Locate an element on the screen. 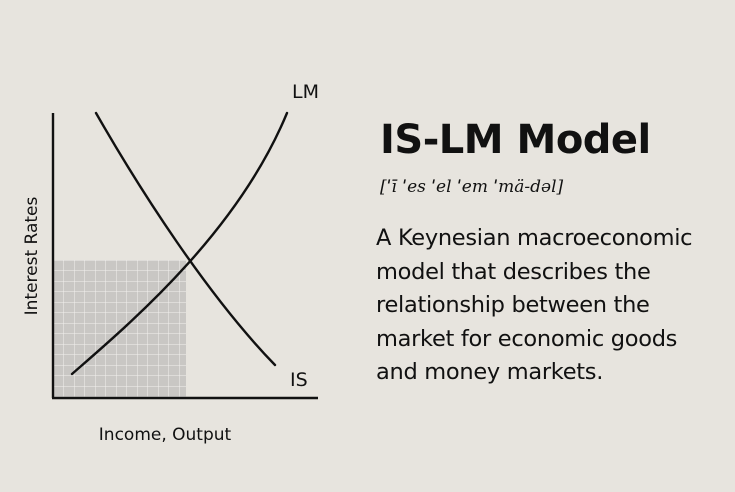  x-axis-label: Income, Output is located at coordinates (165, 435).